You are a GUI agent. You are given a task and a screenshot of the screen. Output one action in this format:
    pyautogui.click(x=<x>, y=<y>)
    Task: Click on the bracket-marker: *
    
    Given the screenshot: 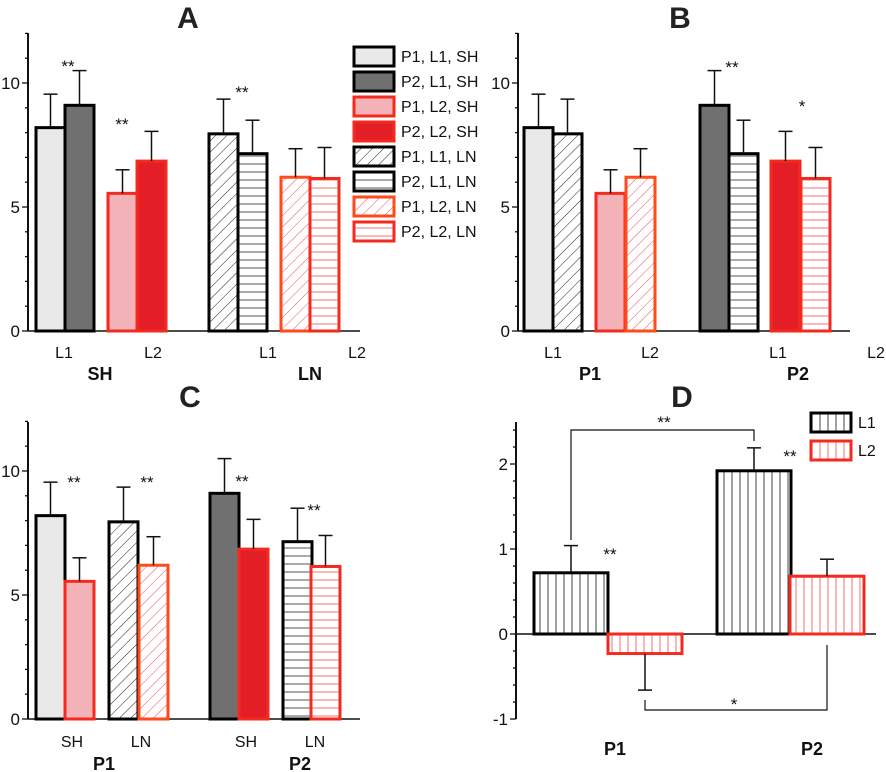 What is the action you would take?
    pyautogui.click(x=734, y=704)
    